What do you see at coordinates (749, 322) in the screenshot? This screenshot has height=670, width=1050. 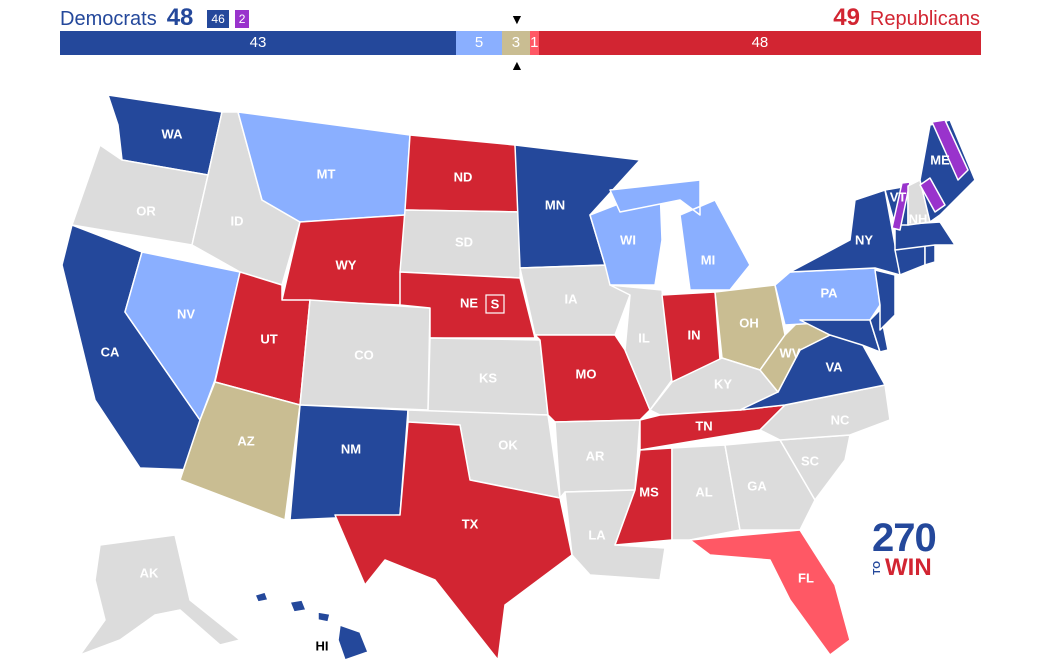 I see `label-oh: OH` at bounding box center [749, 322].